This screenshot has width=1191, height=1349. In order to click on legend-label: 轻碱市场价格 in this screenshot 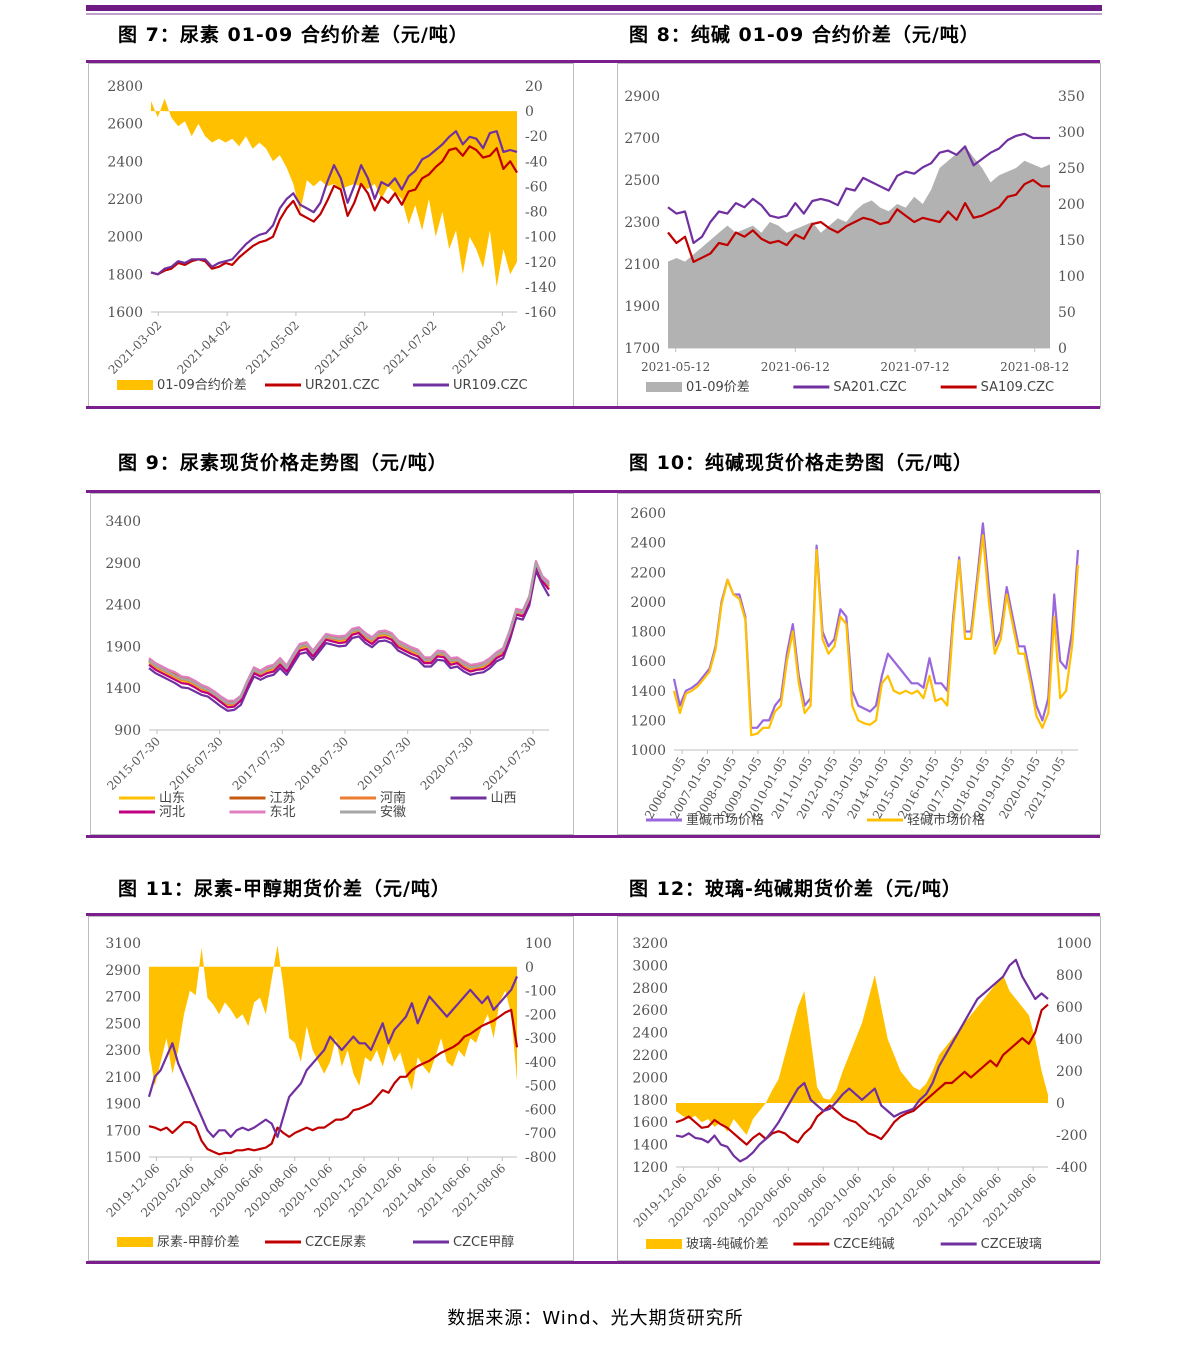, I will do `click(946, 820)`.